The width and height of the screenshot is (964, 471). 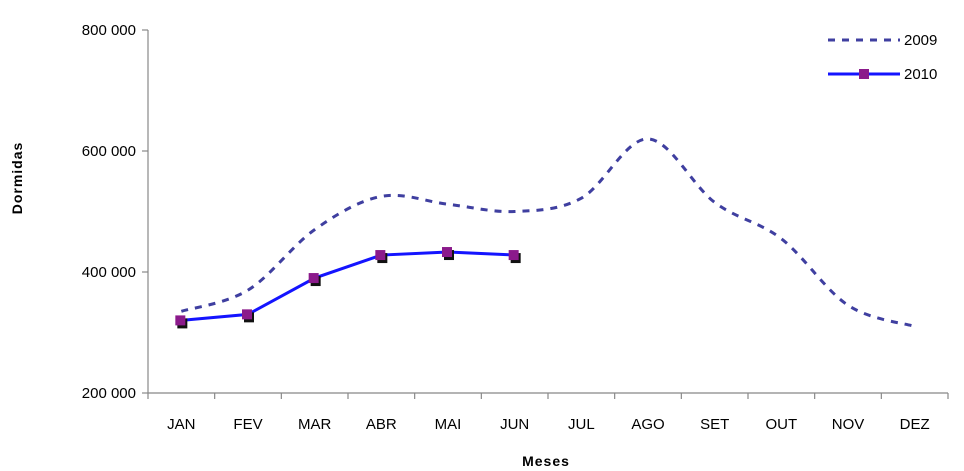 I want to click on series-2010-line, so click(x=348, y=286).